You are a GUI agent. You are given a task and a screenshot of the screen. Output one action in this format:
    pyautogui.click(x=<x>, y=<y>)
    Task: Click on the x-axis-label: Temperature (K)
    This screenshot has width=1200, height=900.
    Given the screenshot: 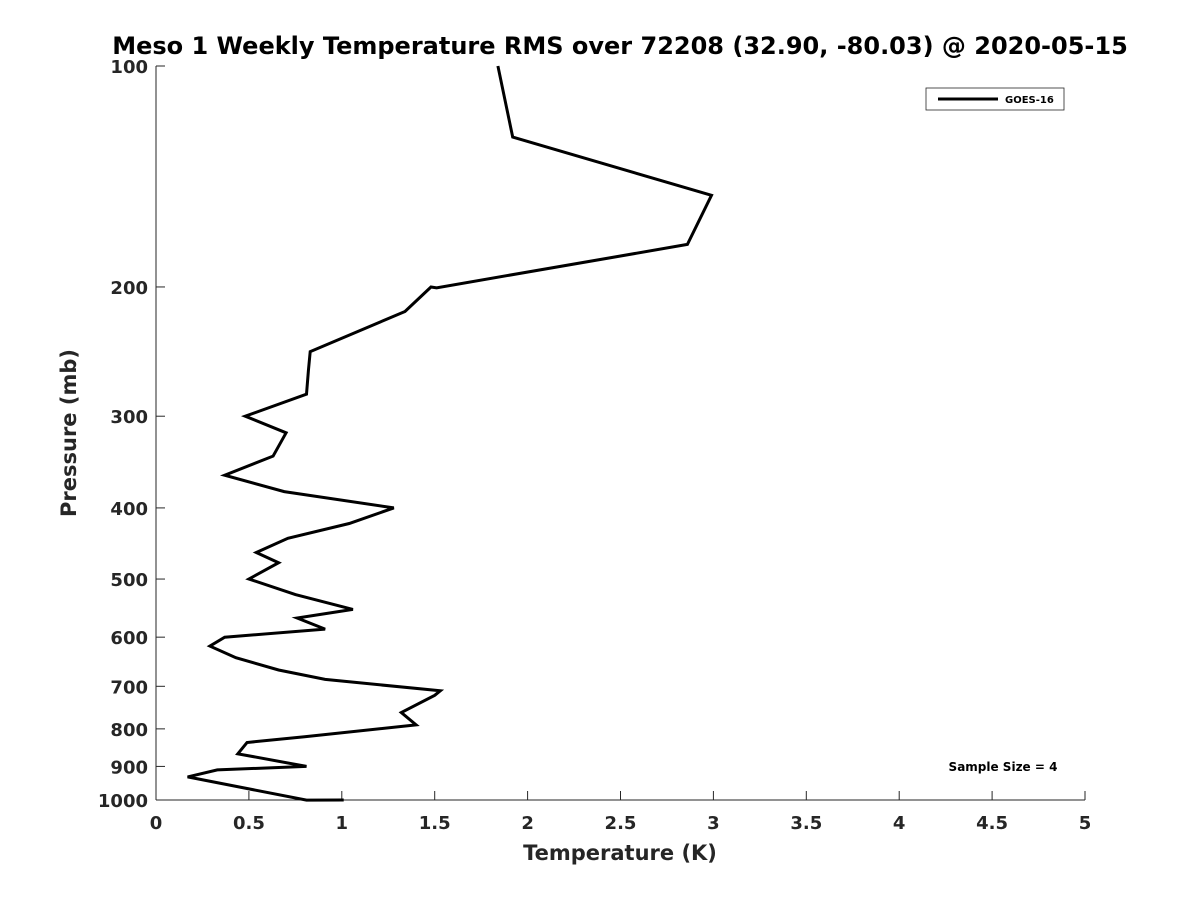 What is the action you would take?
    pyautogui.click(x=620, y=853)
    